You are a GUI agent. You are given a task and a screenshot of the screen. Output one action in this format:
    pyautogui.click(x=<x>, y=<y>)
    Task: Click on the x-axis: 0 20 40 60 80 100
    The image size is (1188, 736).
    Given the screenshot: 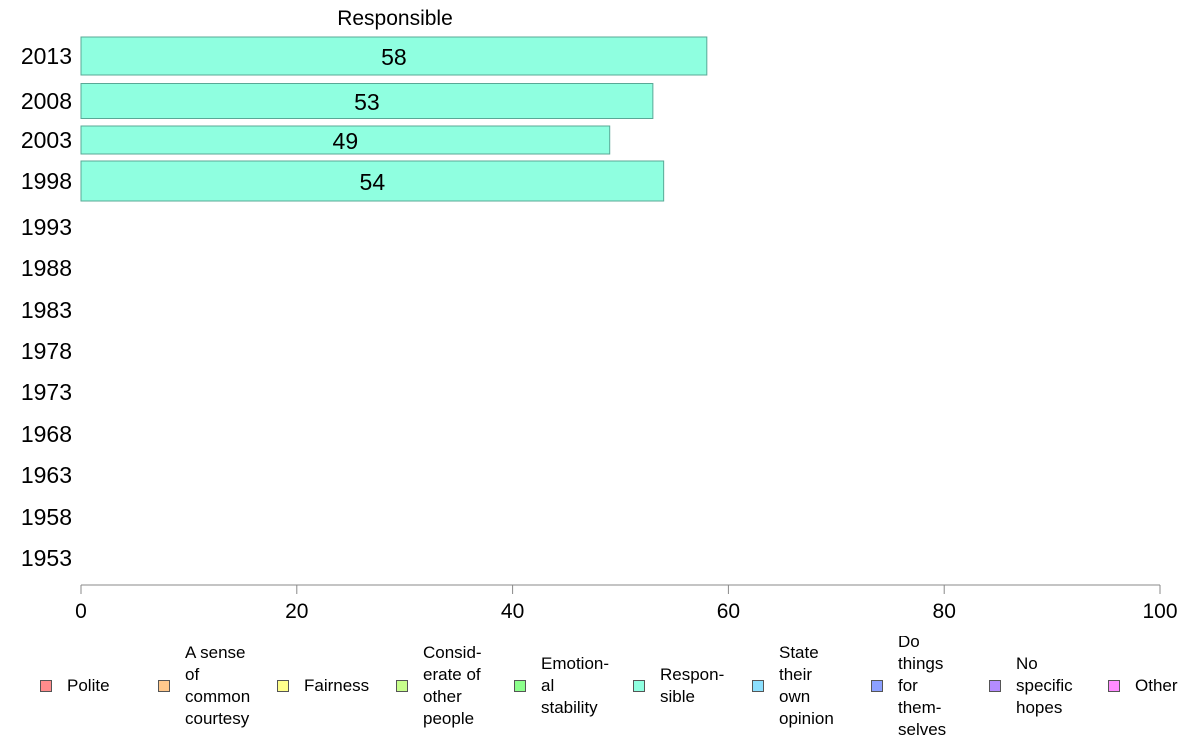 What is the action you would take?
    pyautogui.click(x=626, y=604)
    